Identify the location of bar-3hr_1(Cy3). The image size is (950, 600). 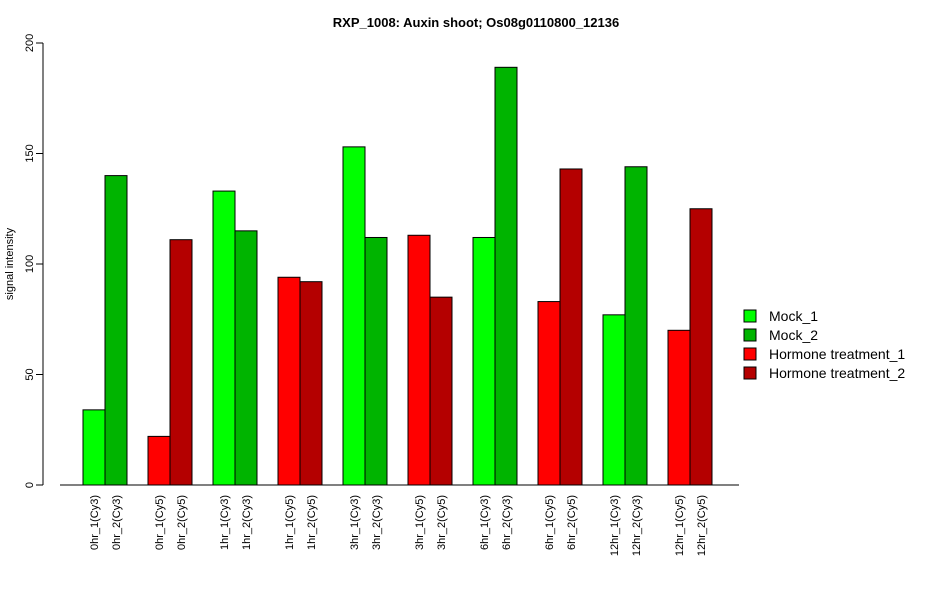
(354, 316).